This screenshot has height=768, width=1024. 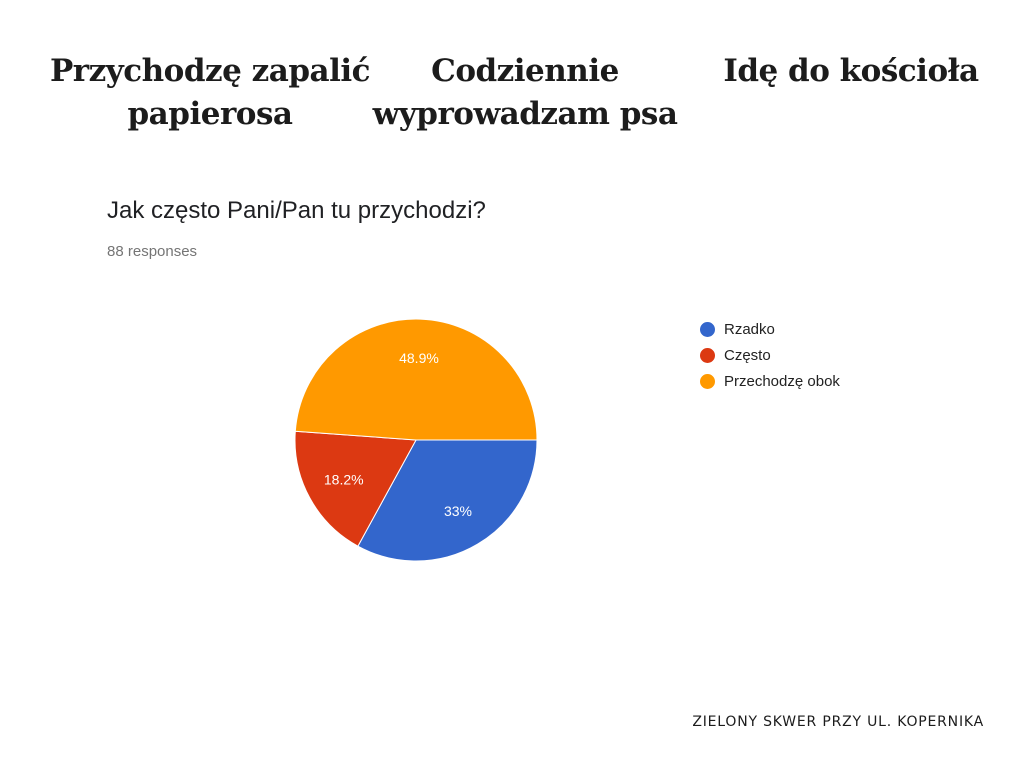 I want to click on footer-caption: ZIELONY SKWER PRZY UL. KOPERNIKA, so click(x=838, y=722).